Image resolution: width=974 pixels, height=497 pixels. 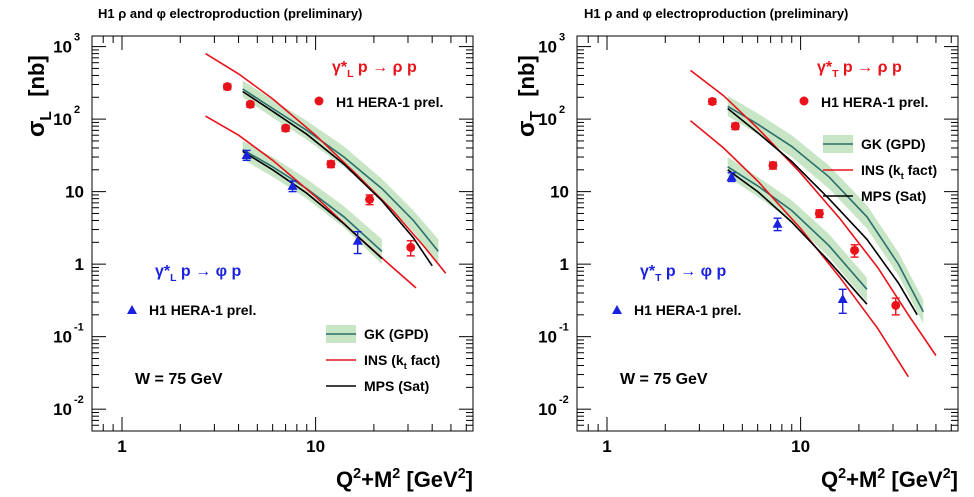 What do you see at coordinates (835, 74) in the screenshot?
I see `reaction-label-rho-part: T` at bounding box center [835, 74].